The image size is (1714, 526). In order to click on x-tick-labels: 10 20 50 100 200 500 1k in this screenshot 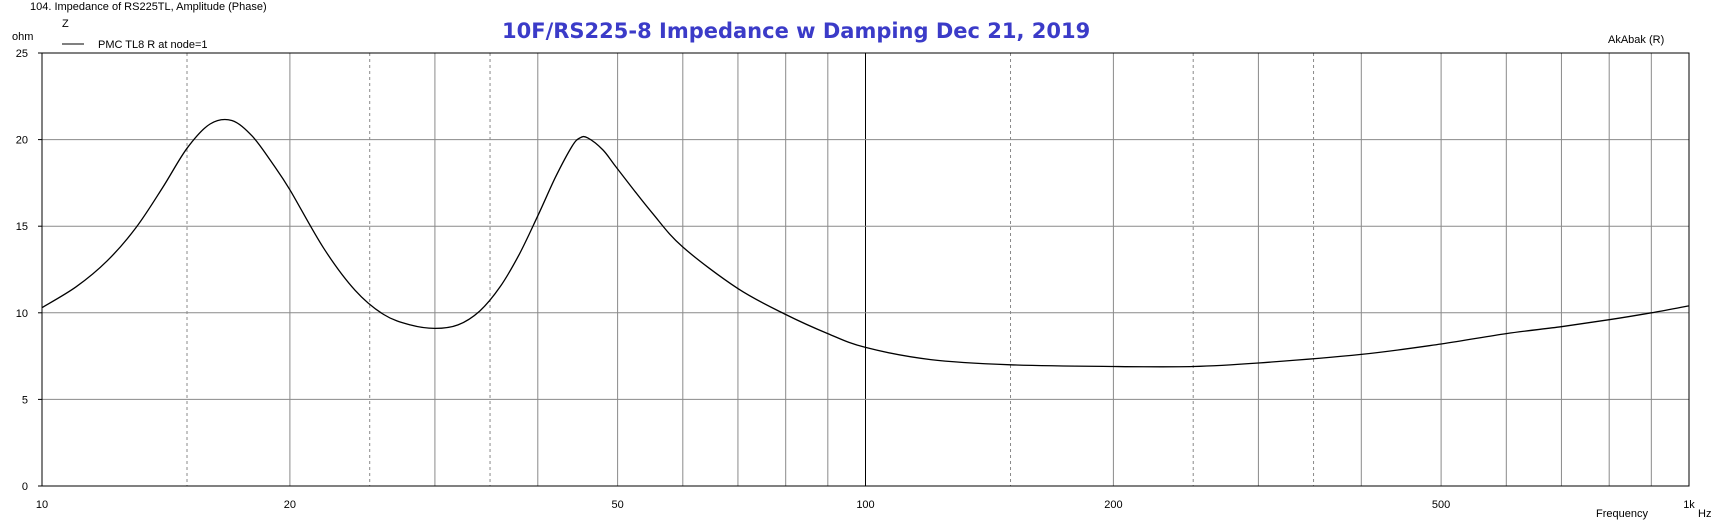, I will do `click(865, 505)`.